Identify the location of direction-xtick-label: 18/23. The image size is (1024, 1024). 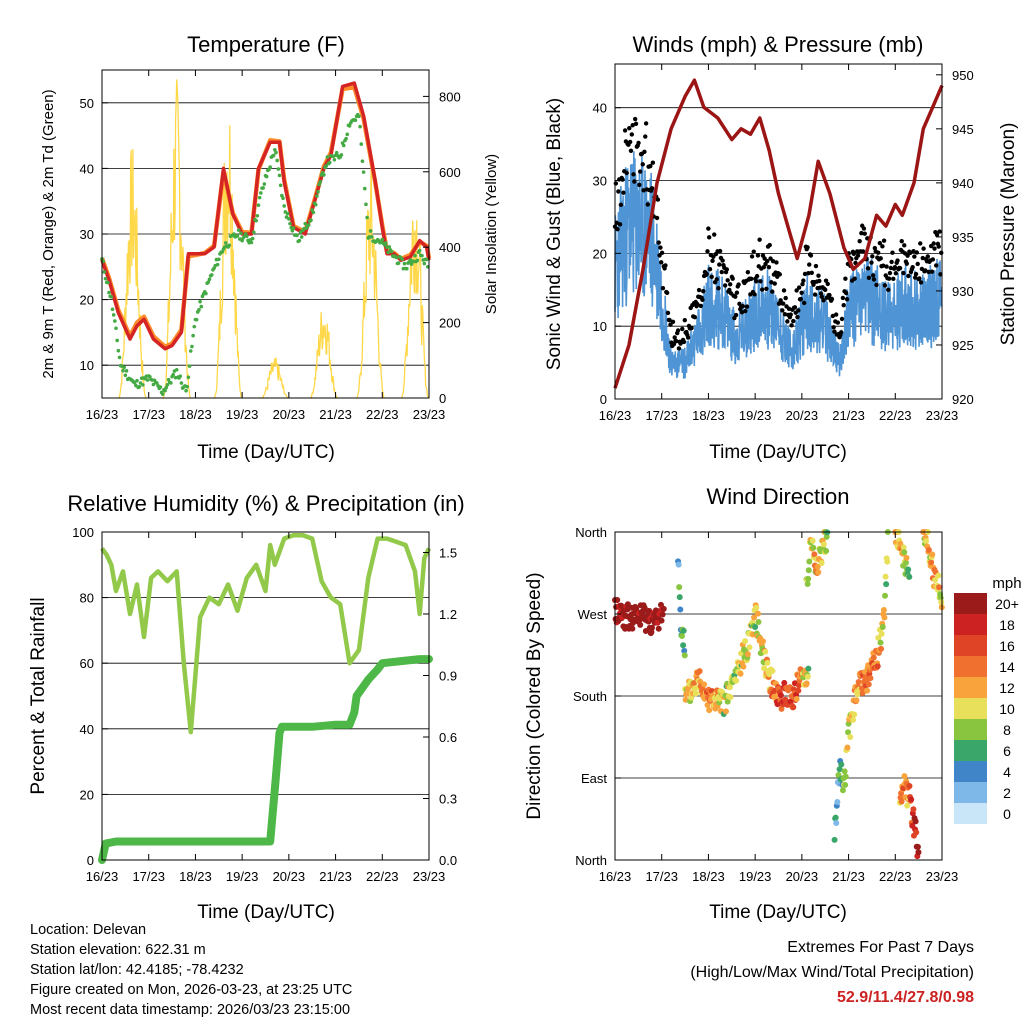
(708, 876).